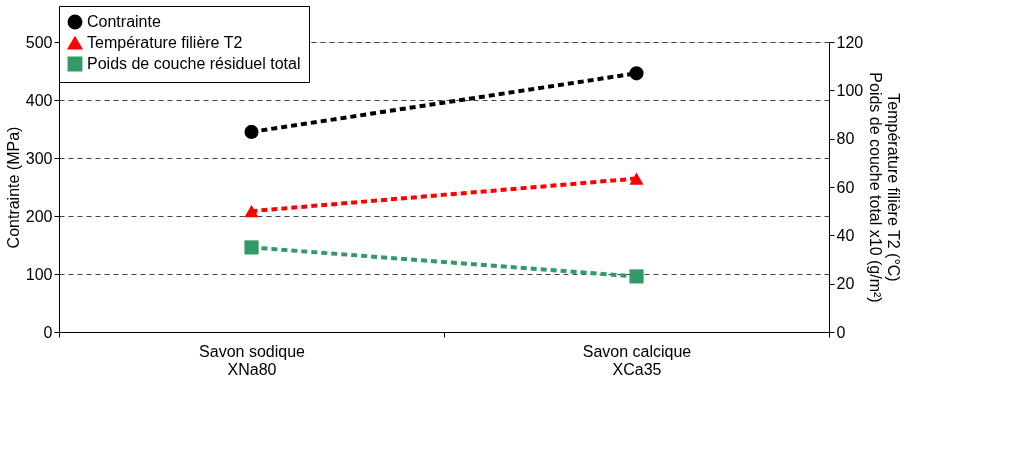 This screenshot has width=1032, height=458. I want to click on y-tick-label: 500, so click(39, 42).